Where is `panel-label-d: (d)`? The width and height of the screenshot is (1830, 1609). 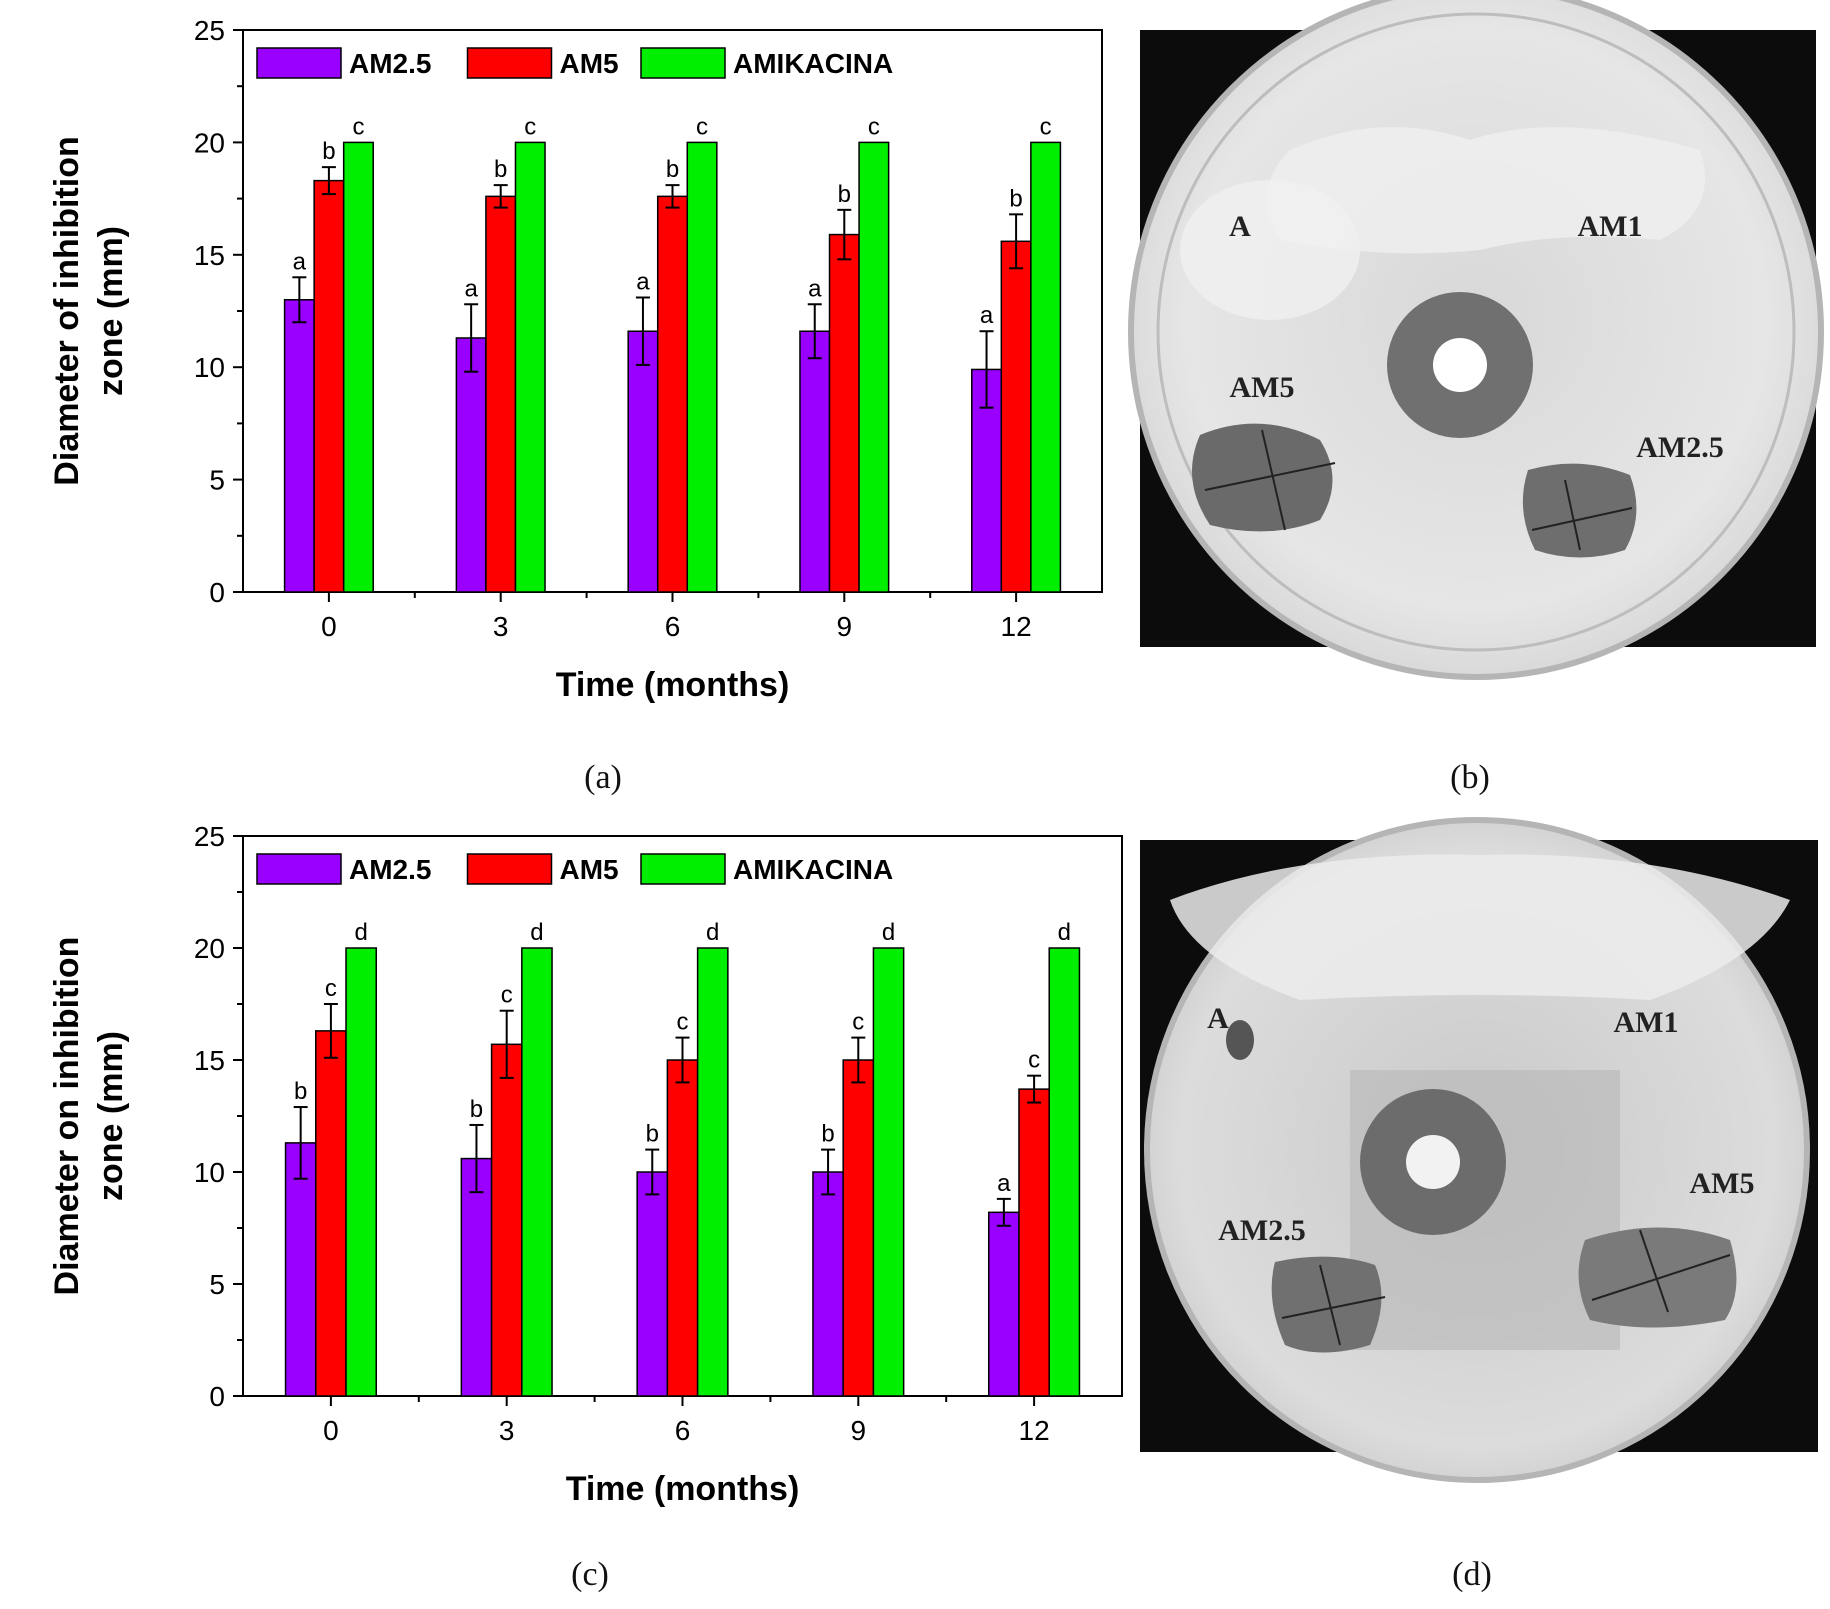
panel-label-d: (d) is located at coordinates (1472, 1574).